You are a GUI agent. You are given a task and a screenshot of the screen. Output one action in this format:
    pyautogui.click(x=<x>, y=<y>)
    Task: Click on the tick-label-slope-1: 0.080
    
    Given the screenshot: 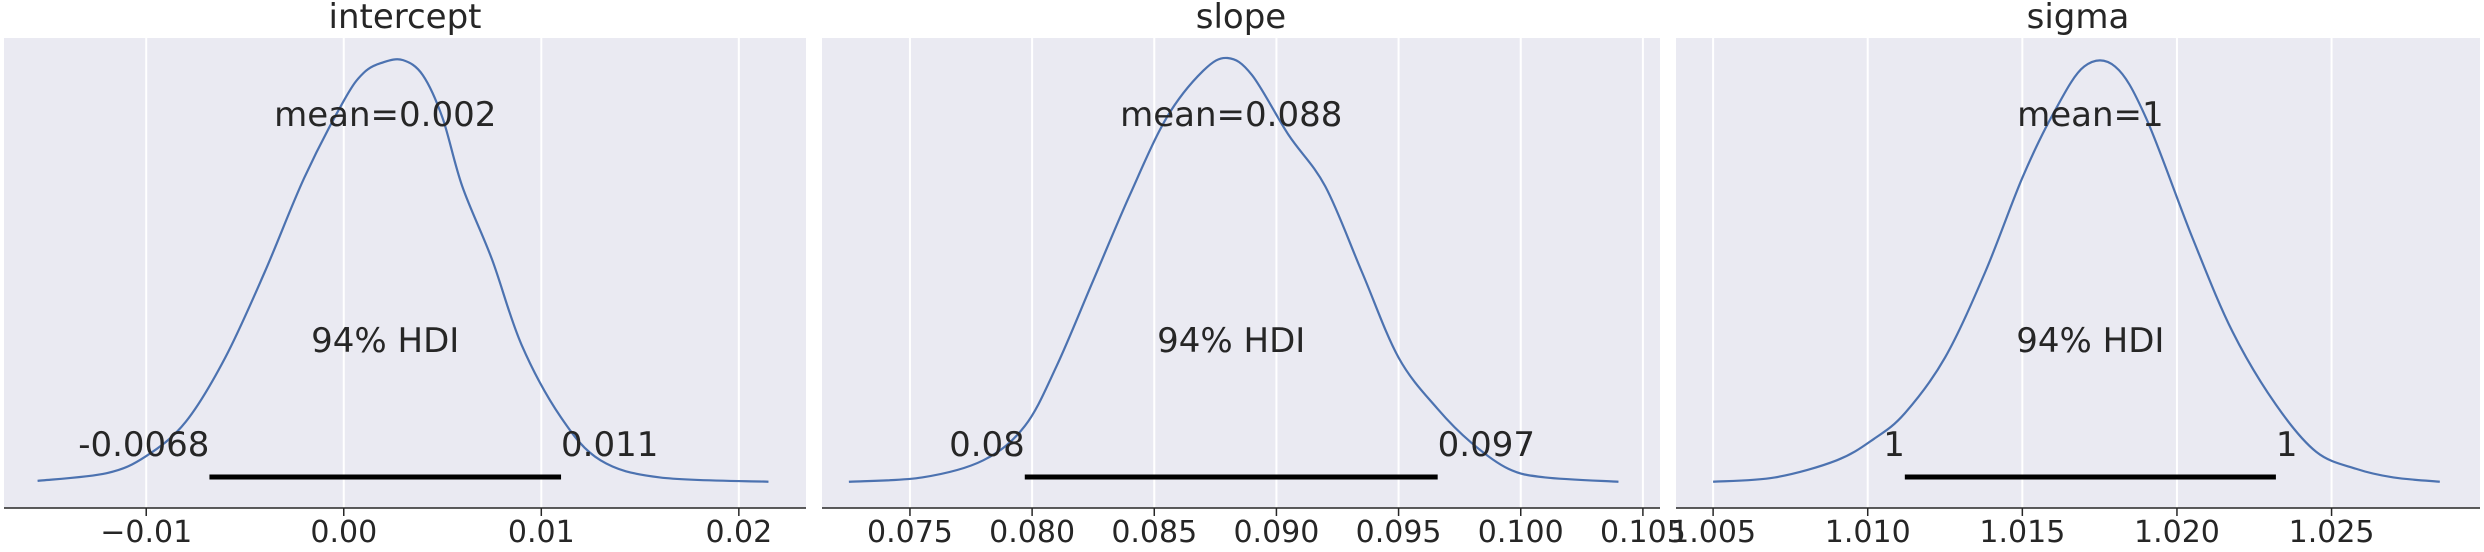 What is the action you would take?
    pyautogui.click(x=1032, y=532)
    